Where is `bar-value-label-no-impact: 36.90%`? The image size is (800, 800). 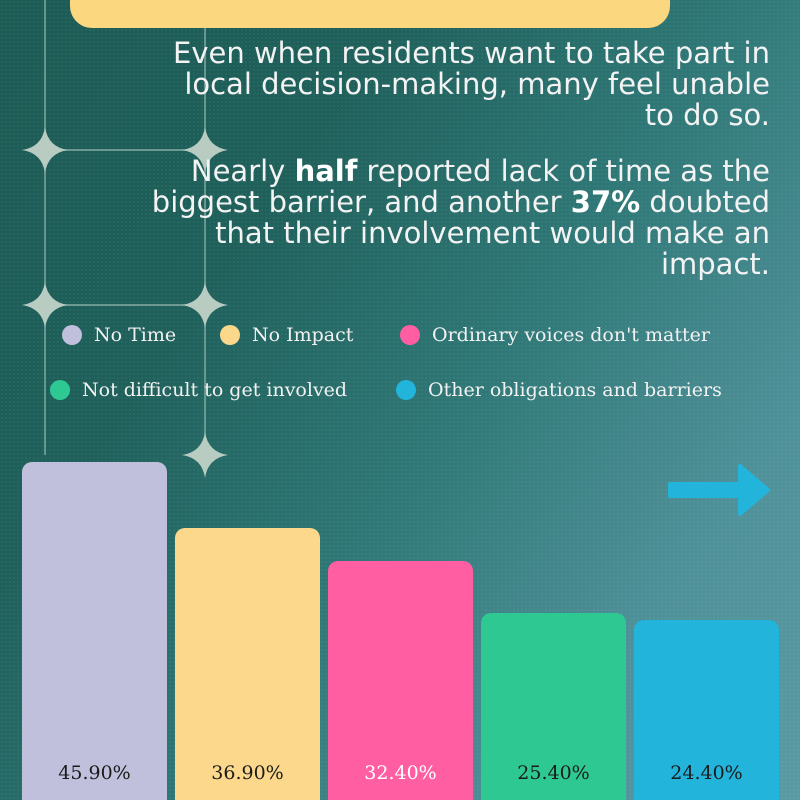 bar-value-label-no-impact: 36.90% is located at coordinates (247, 773).